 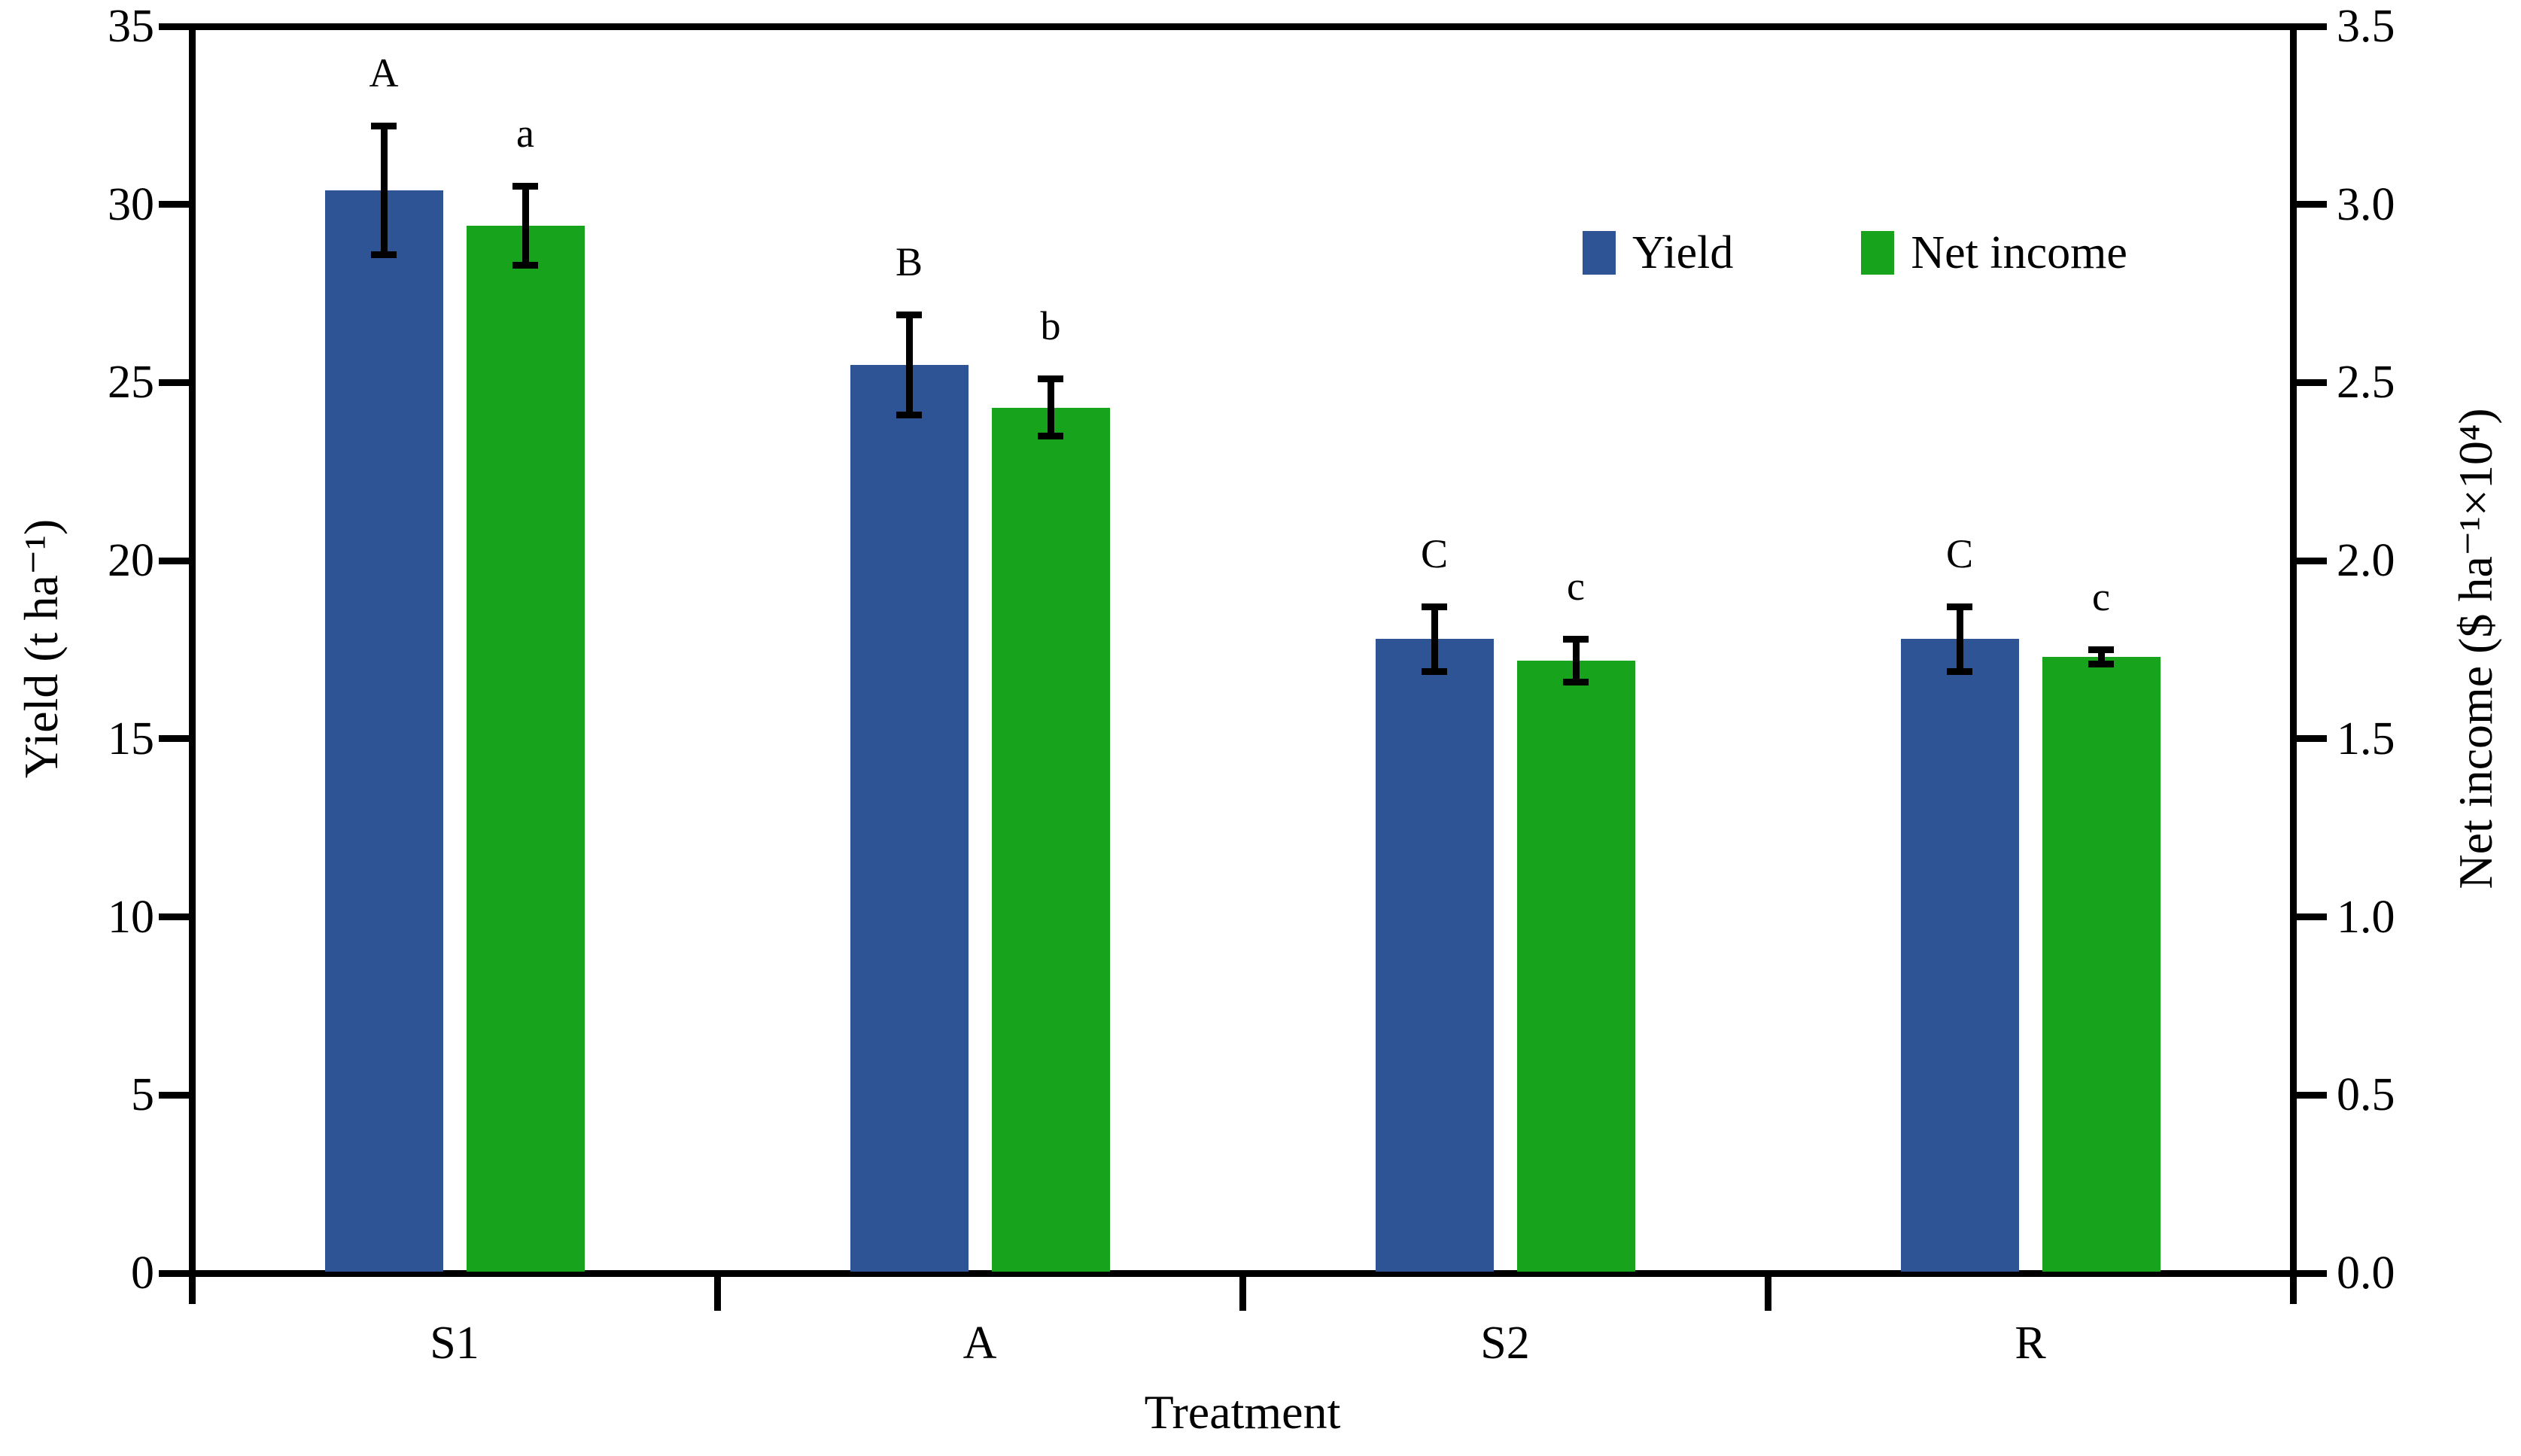 What do you see at coordinates (1242, 1412) in the screenshot?
I see `x-axis-title: Treatment` at bounding box center [1242, 1412].